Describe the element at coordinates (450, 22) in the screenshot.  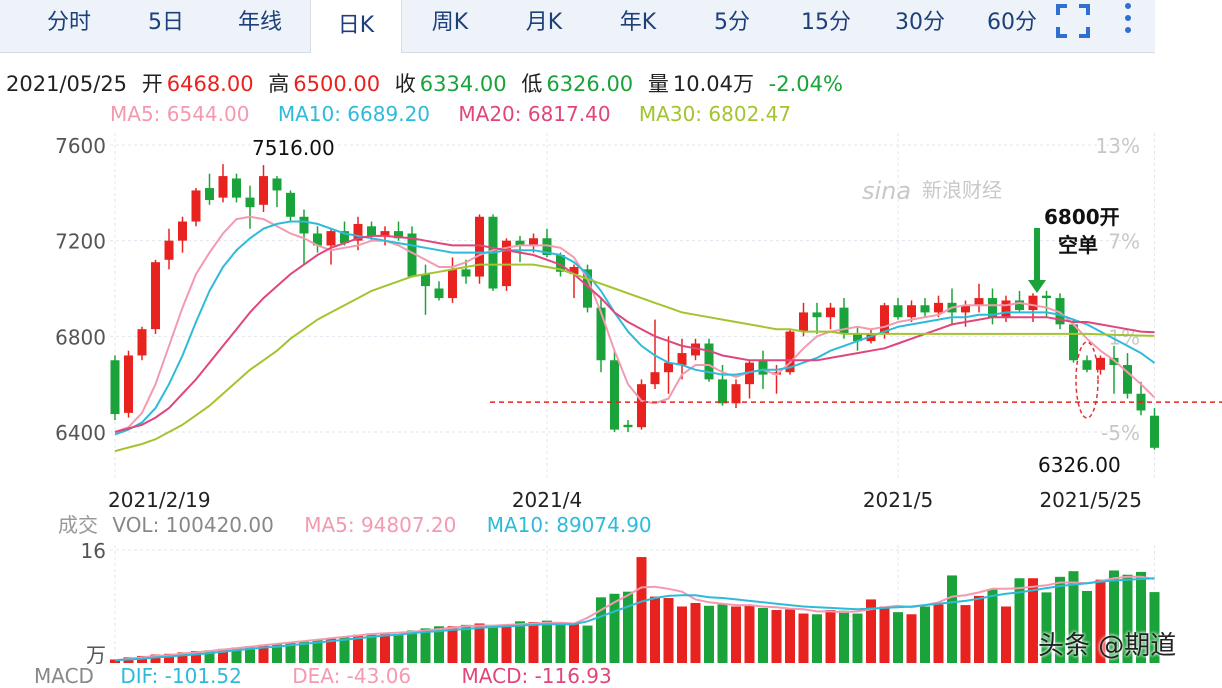
I see `tab-weekly-k: 周K` at that location.